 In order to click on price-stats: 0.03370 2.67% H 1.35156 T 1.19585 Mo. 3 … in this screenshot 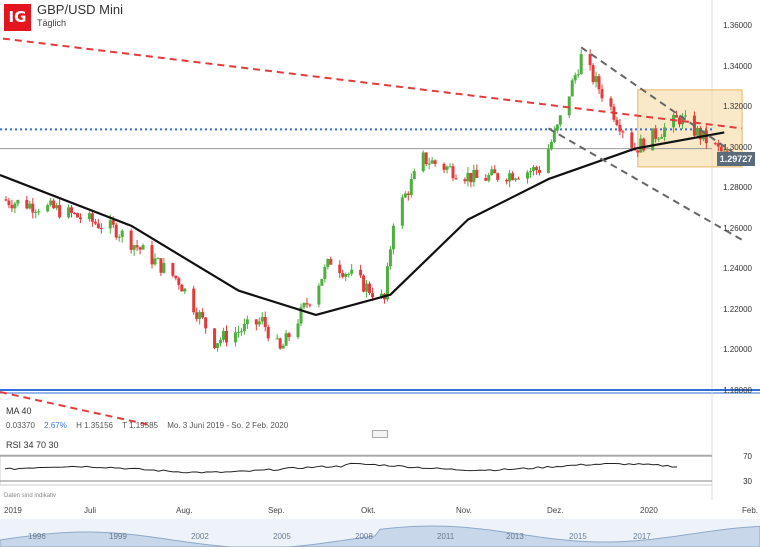, I will do `click(150, 425)`.